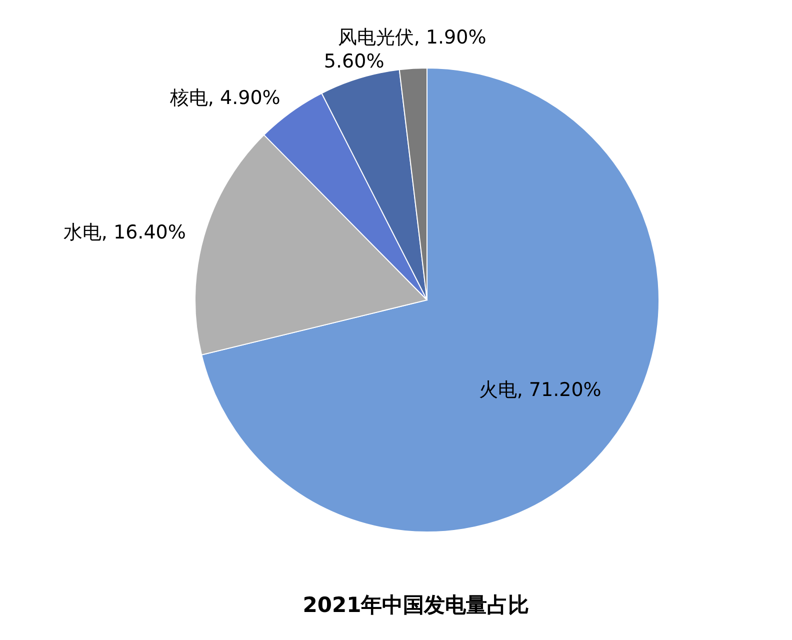 This screenshot has height=640, width=792. What do you see at coordinates (354, 61) in the screenshot?
I see `data-label: 5.60%` at bounding box center [354, 61].